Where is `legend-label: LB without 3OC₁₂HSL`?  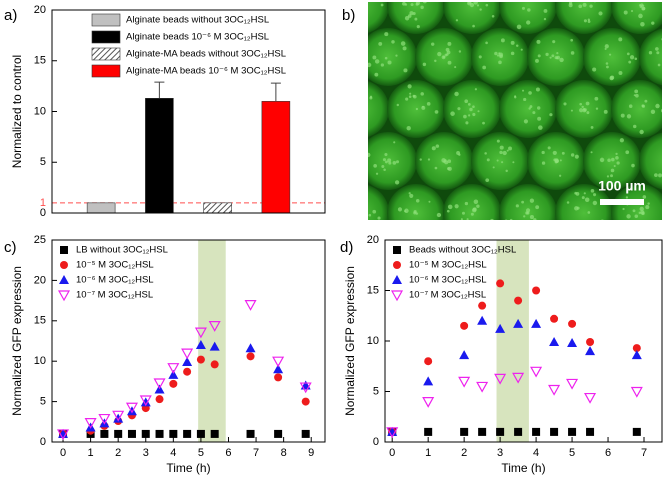 legend-label: LB without 3OC₁₂HSL is located at coordinates (122, 250).